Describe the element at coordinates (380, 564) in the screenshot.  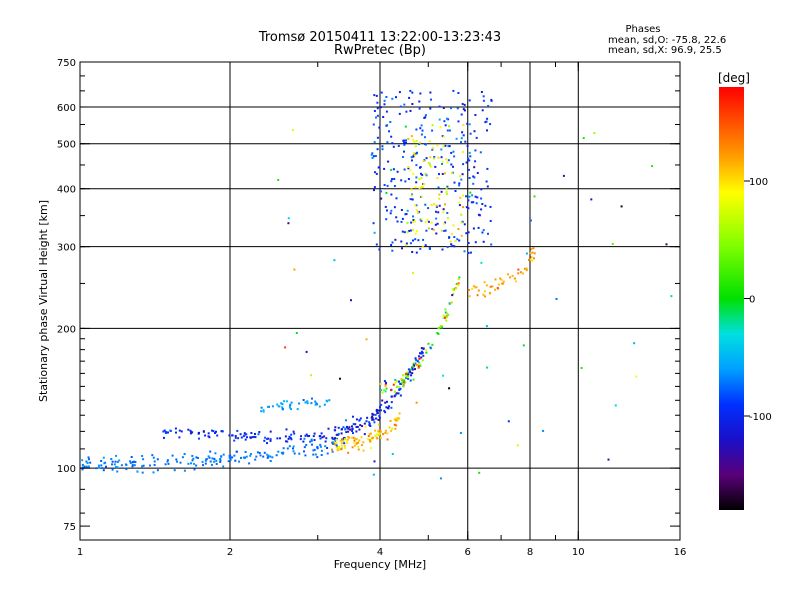
I see `x-axis-label: Frequency [MHz]` at that location.